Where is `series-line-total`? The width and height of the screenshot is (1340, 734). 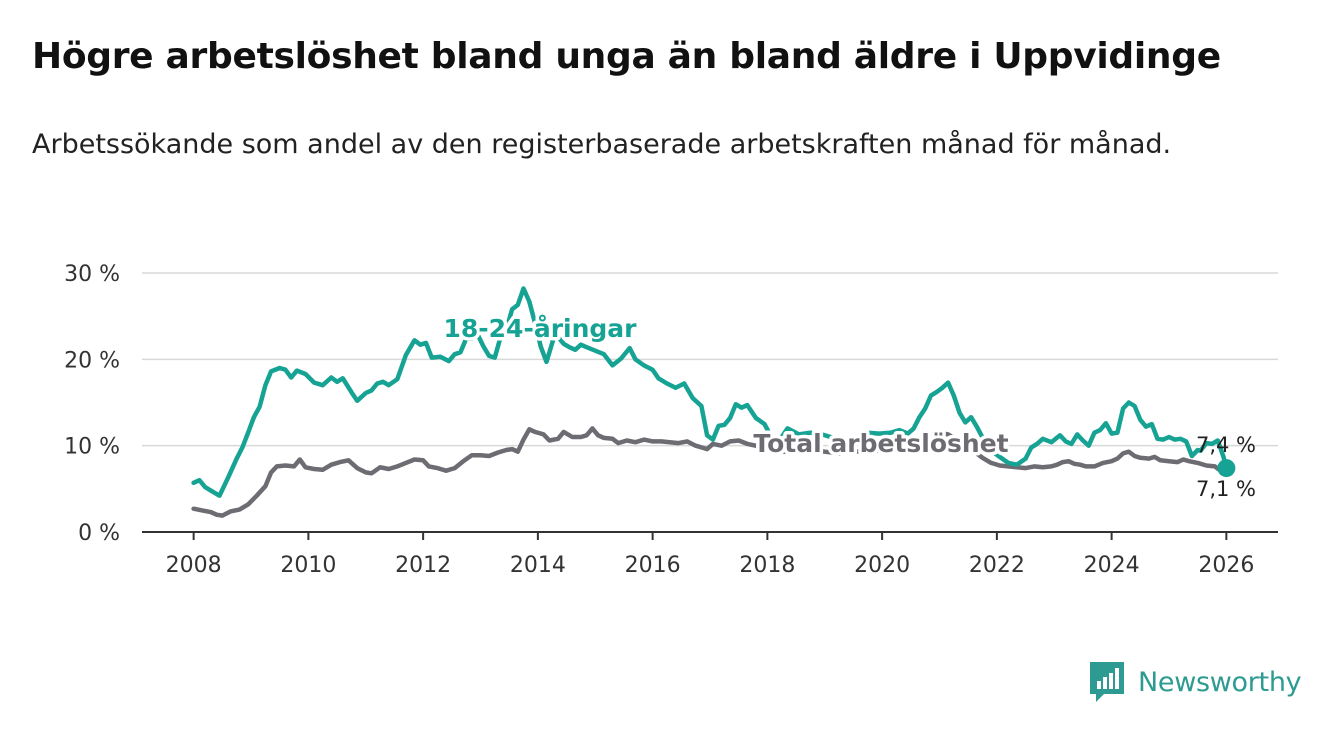 series-line-total is located at coordinates (710, 472).